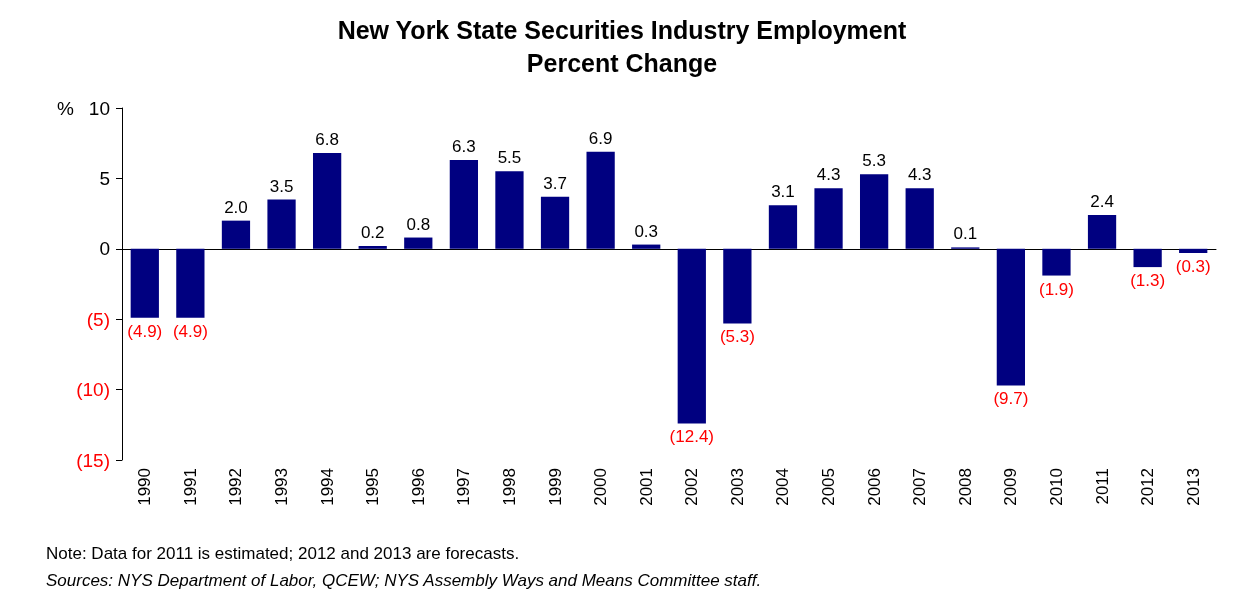 The height and width of the screenshot is (611, 1244). I want to click on x-tick-label: 2003, so click(737, 487).